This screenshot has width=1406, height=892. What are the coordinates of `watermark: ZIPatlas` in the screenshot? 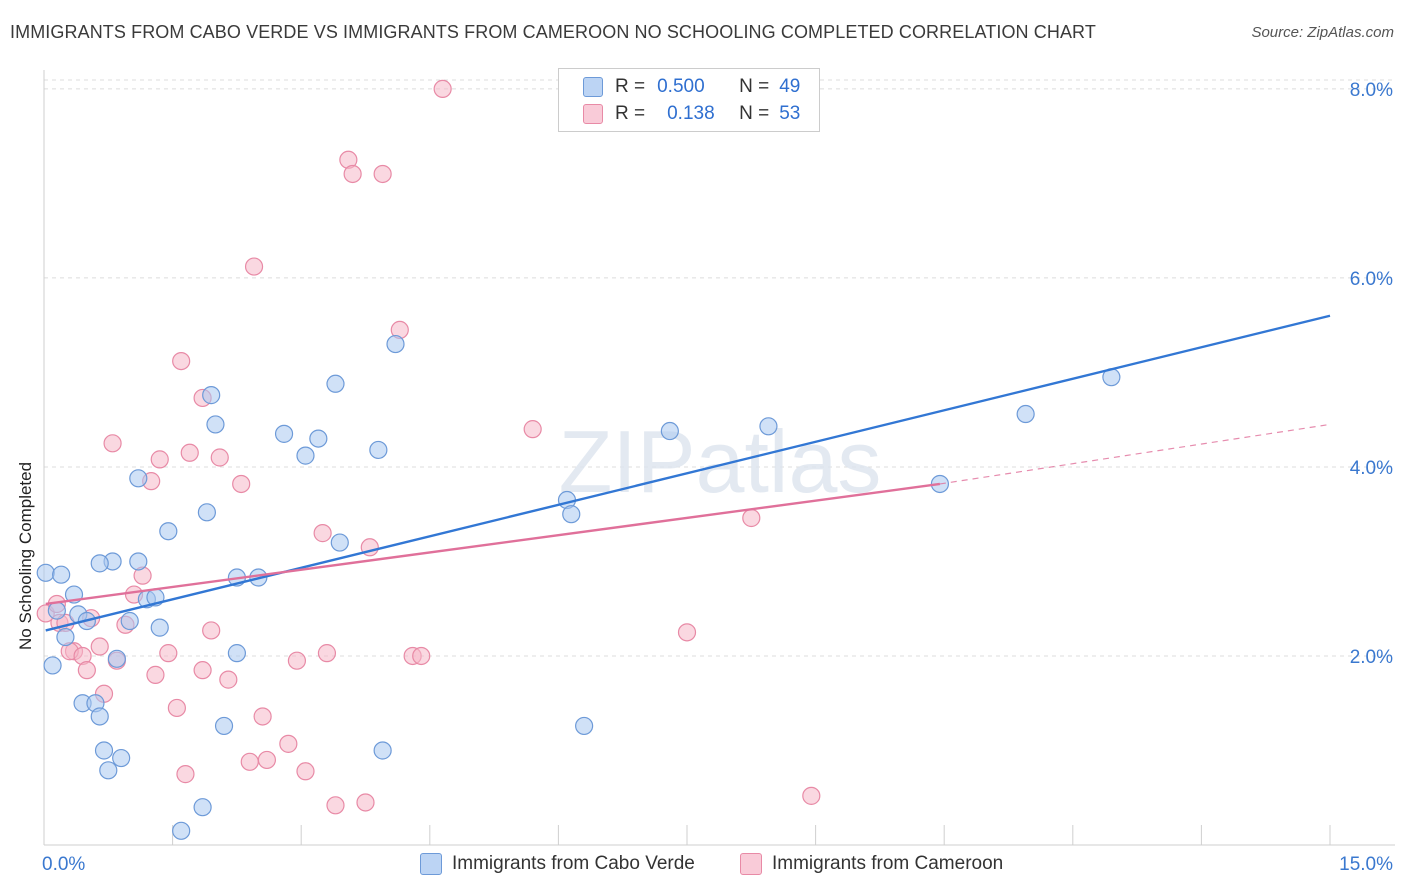 It's located at (720, 461).